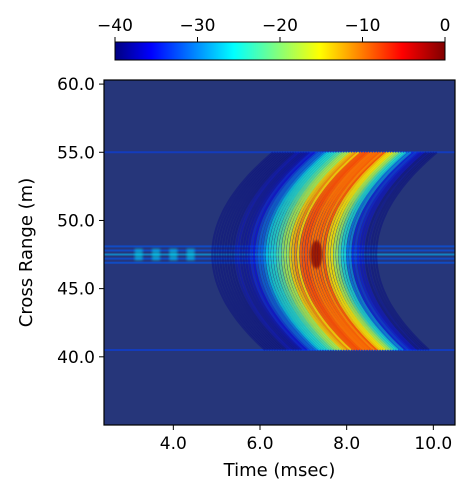 The height and width of the screenshot is (496, 474). What do you see at coordinates (433, 444) in the screenshot?
I see `x-tick-label: 10.0` at bounding box center [433, 444].